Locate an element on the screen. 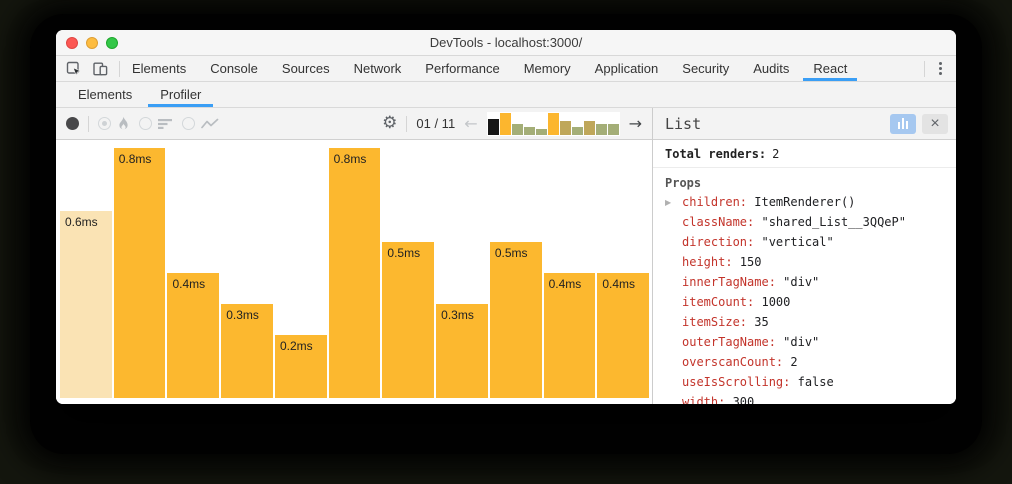  zoom-window-button is located at coordinates (112, 42).